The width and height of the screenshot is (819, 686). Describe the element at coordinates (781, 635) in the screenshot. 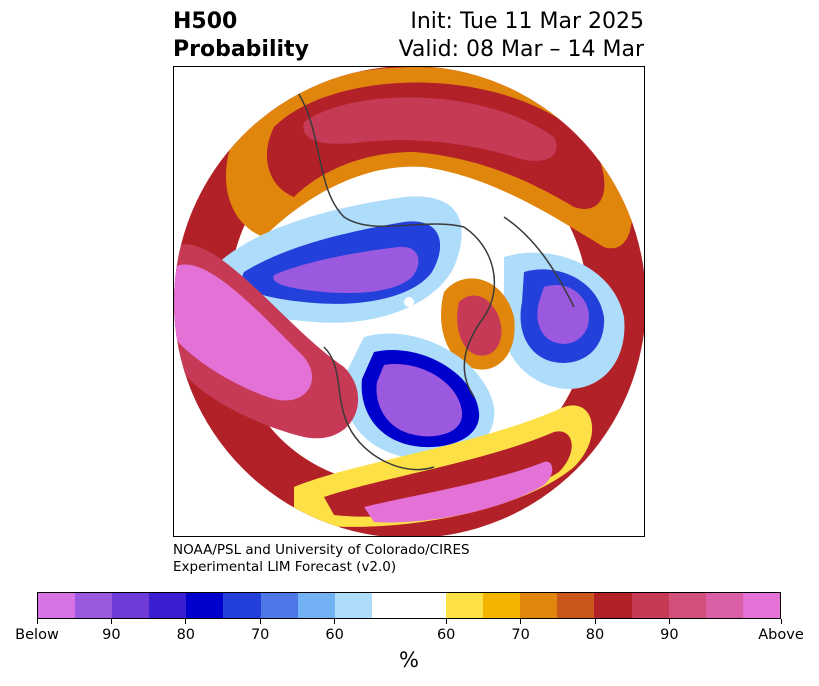

I see `colorbar-tick-label: Above` at that location.